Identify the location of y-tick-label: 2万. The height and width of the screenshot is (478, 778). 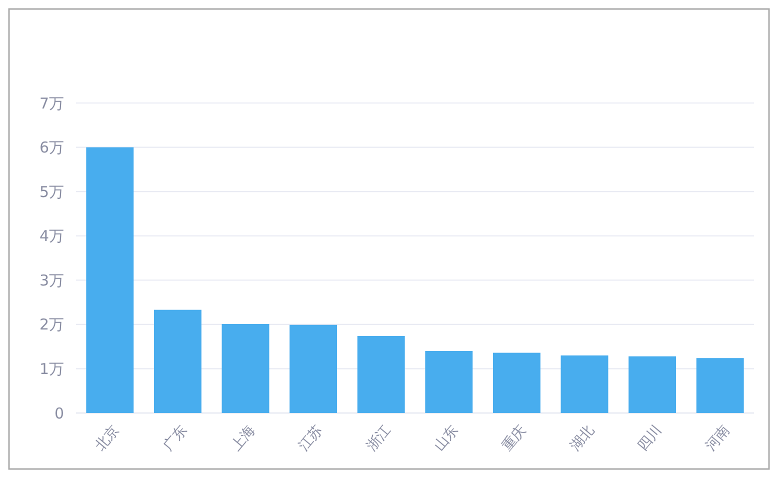
(51, 325).